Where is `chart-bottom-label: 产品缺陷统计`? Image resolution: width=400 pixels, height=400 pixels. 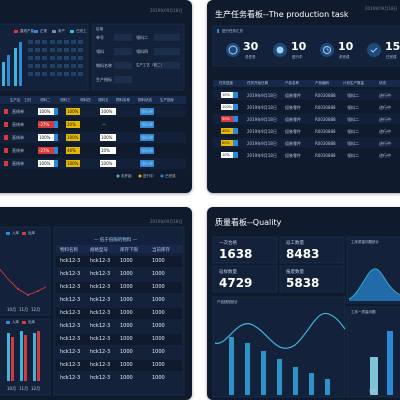
chart-bottom-label: 产品缺陷统计 is located at coordinates (227, 302).